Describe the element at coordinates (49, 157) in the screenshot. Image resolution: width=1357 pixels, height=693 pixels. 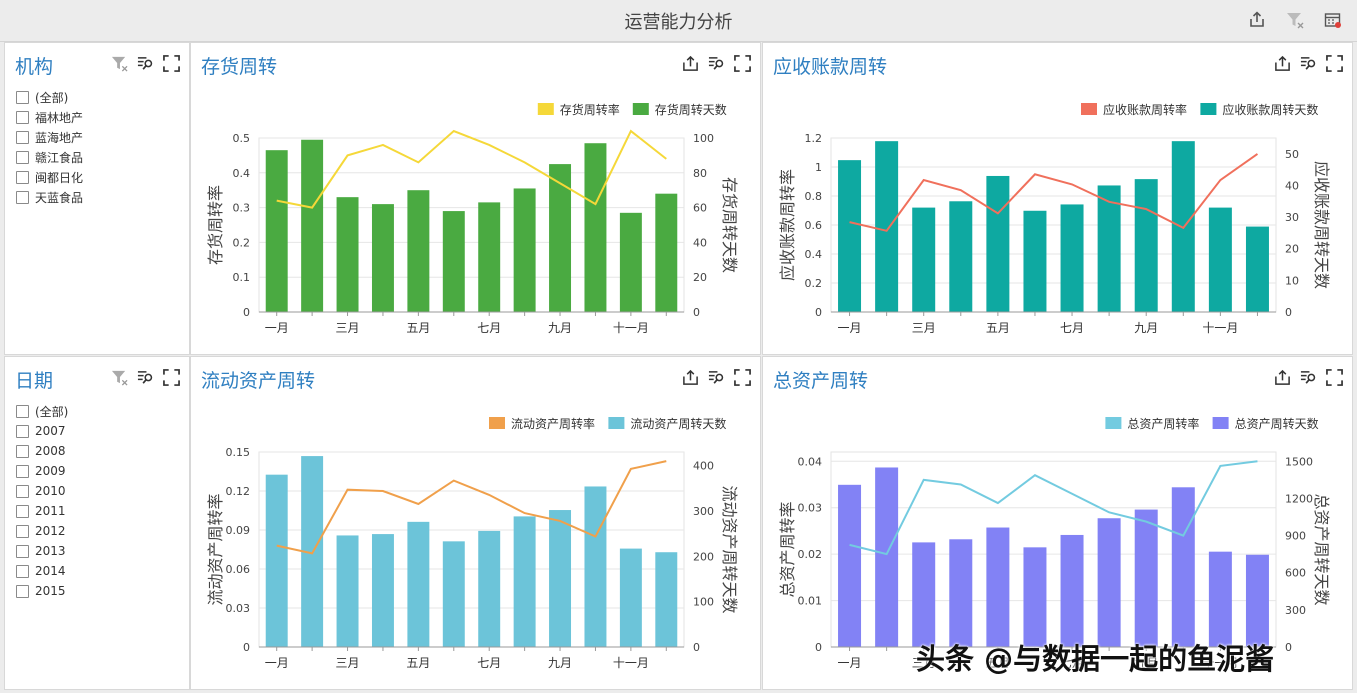
I see `filter-item: 赣江食品` at that location.